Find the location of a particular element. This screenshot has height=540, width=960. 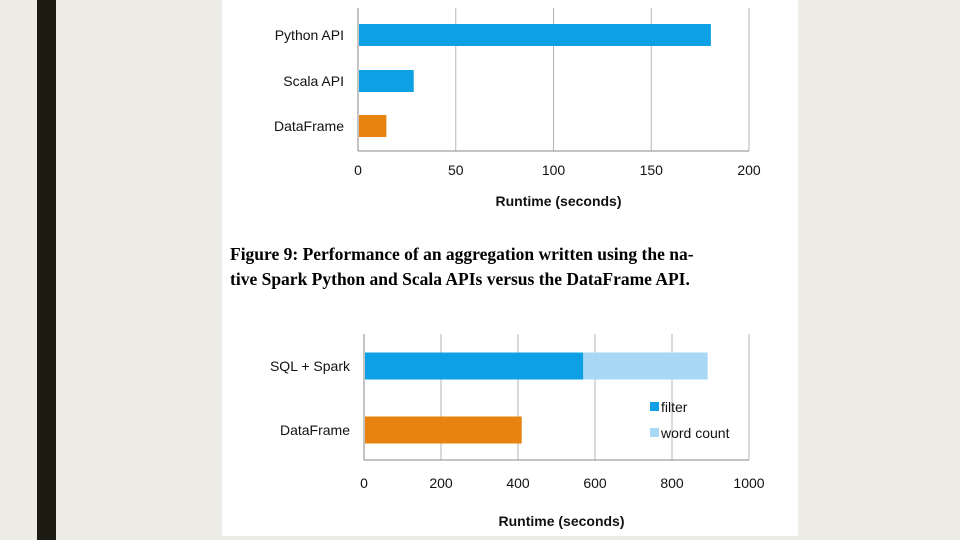

x-tick-label-600: 600 is located at coordinates (595, 483).